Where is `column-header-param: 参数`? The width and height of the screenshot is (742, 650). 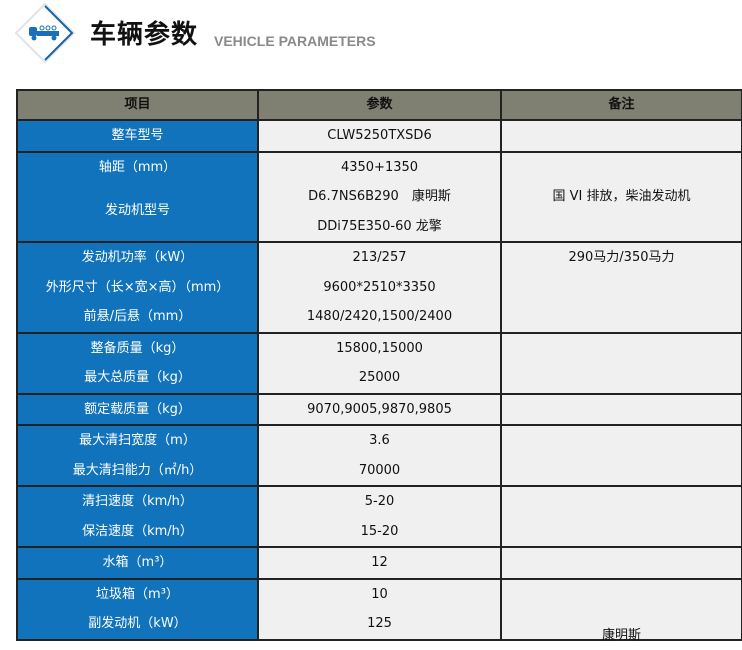 column-header-param: 参数 is located at coordinates (380, 105).